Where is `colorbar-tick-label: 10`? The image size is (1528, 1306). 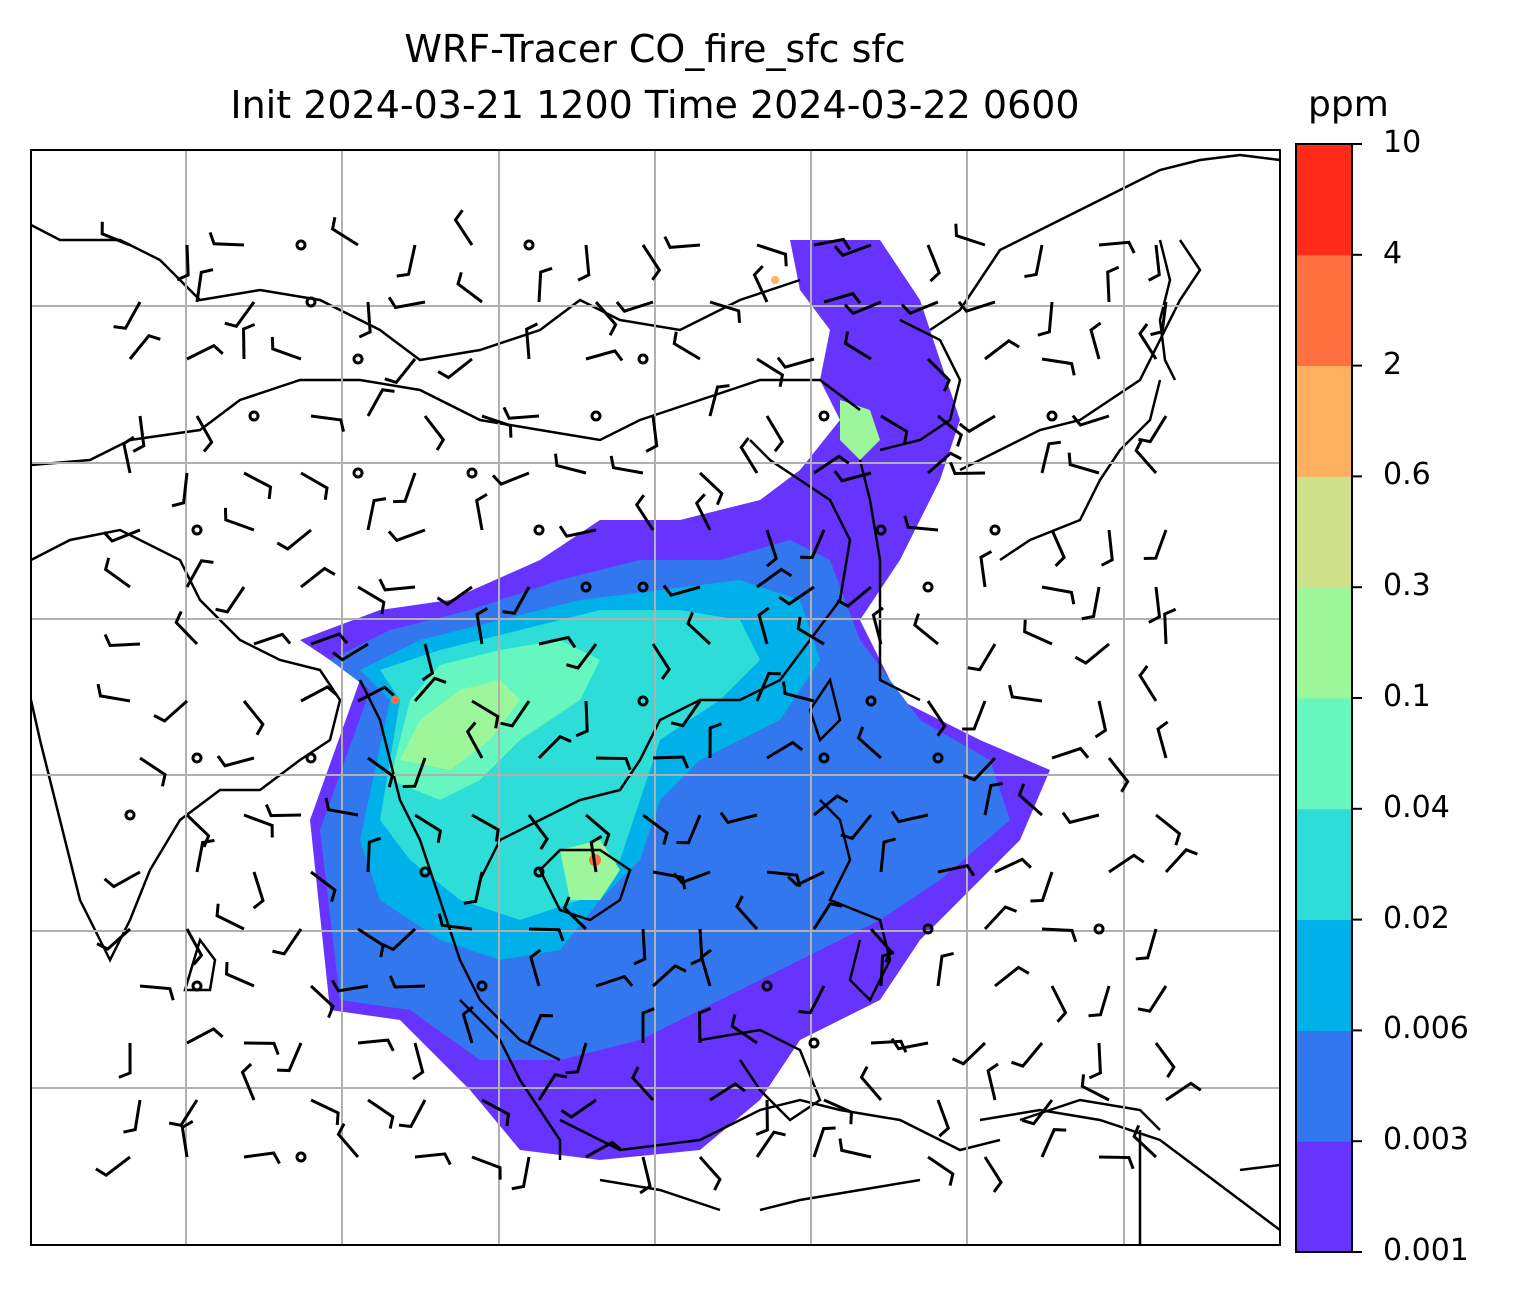
colorbar-tick-label: 10 is located at coordinates (1402, 142).